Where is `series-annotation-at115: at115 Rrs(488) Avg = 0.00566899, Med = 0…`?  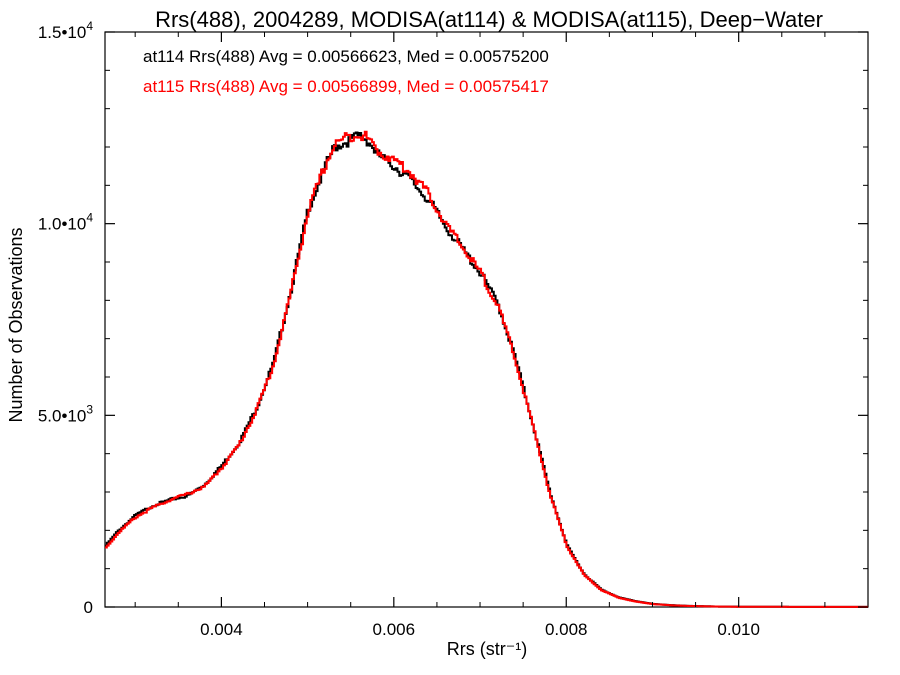
series-annotation-at115: at115 Rrs(488) Avg = 0.00566899, Med = 0… is located at coordinates (346, 86).